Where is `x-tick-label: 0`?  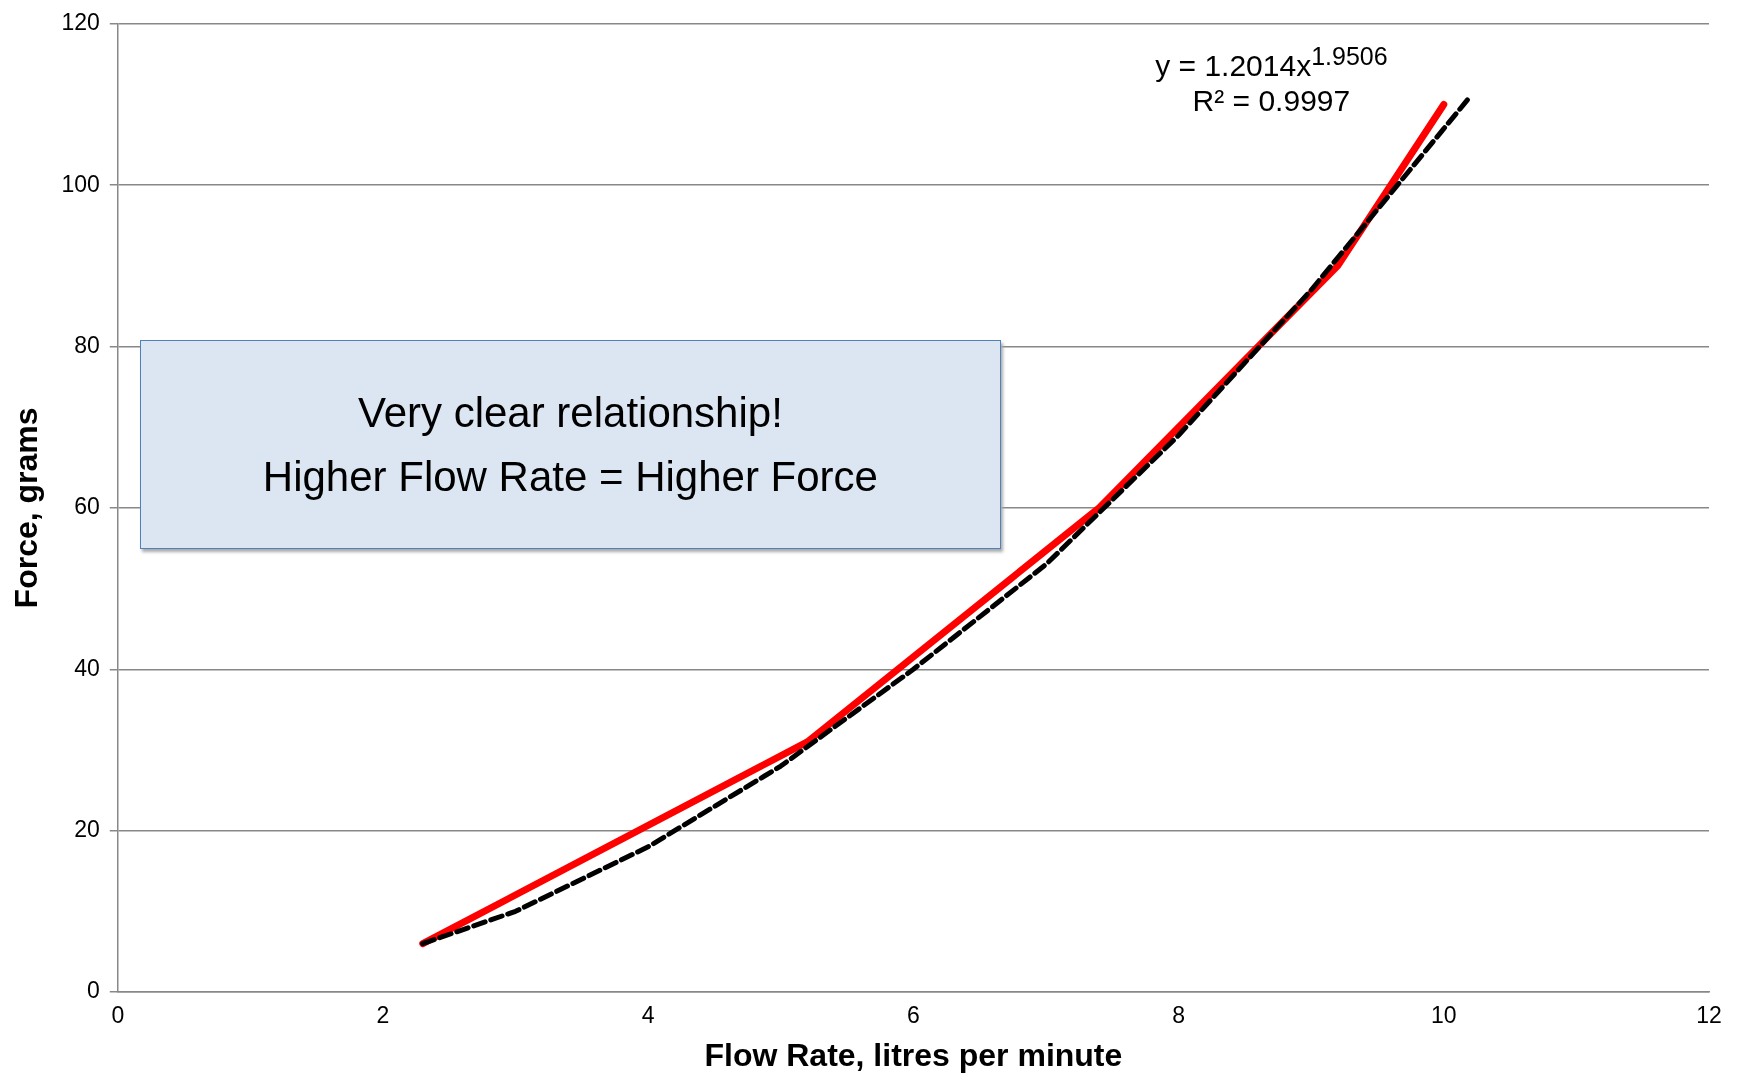
x-tick-label: 0 is located at coordinates (118, 1015).